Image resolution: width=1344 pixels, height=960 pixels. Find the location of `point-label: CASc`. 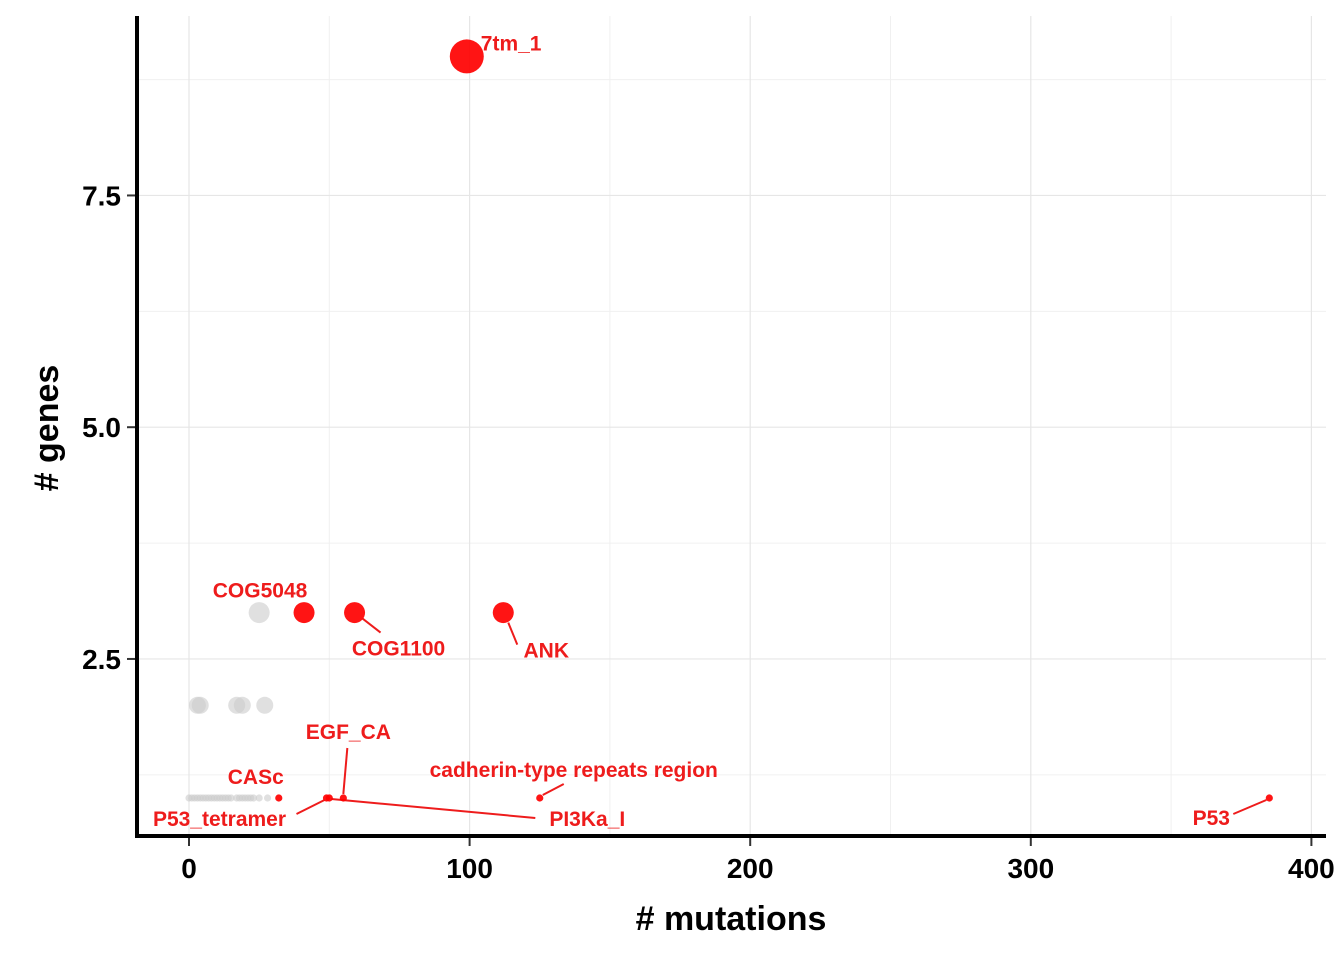

point-label: CASc is located at coordinates (256, 777).